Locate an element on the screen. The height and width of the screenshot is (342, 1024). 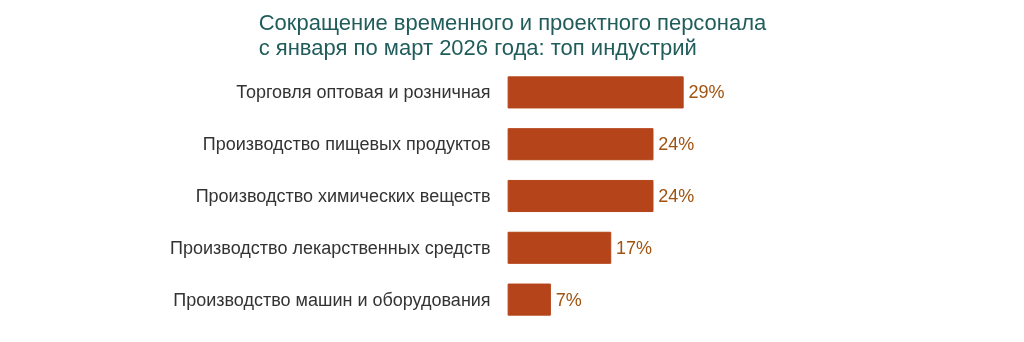
data-label: 7% is located at coordinates (568, 299).